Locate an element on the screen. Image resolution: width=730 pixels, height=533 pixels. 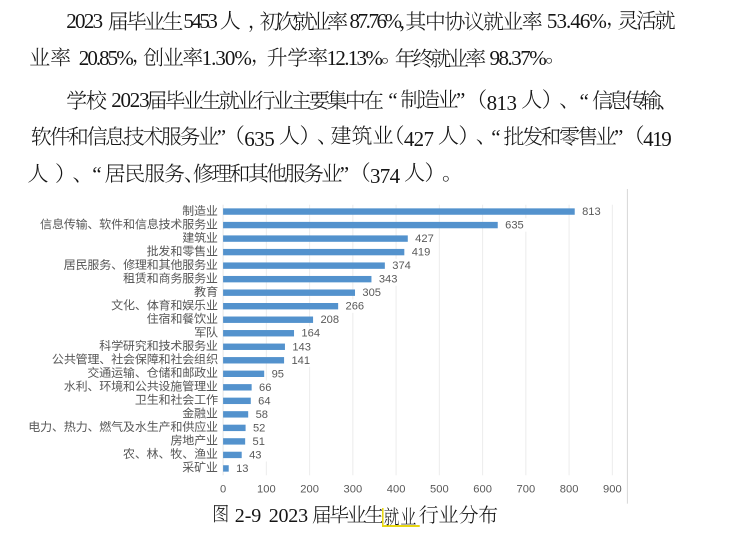
svg-text: 电力、热力、燃气及水生产和供应业 is located at coordinates (123, 426).